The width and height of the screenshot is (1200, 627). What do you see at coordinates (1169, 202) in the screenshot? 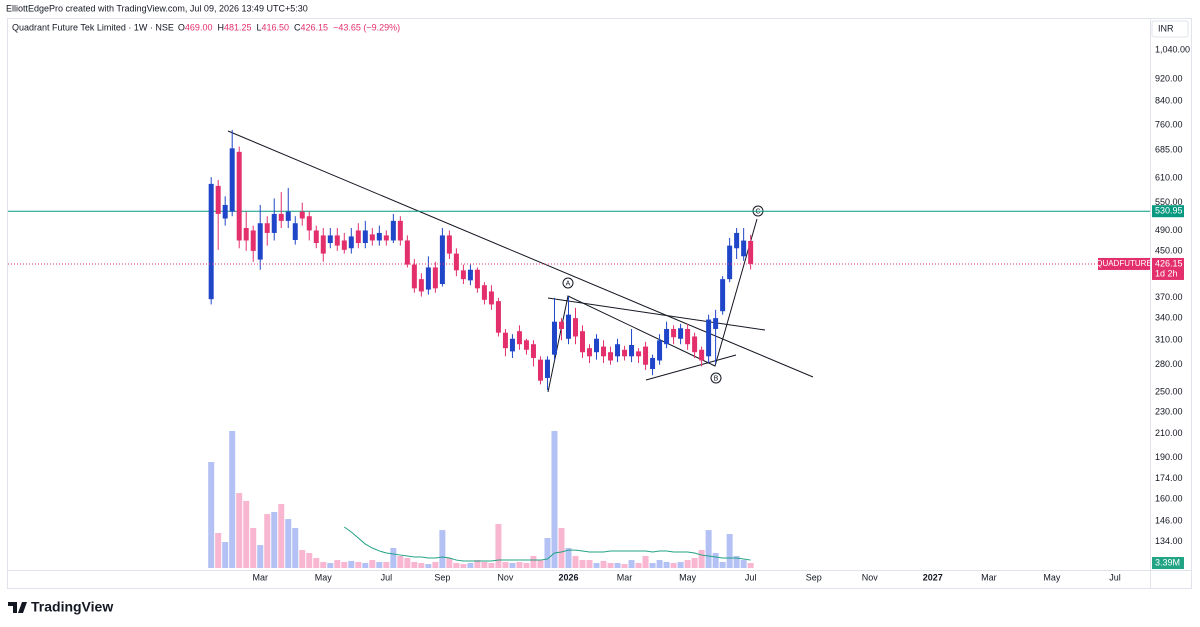
I see `y-tick-label: 550.00` at bounding box center [1169, 202].